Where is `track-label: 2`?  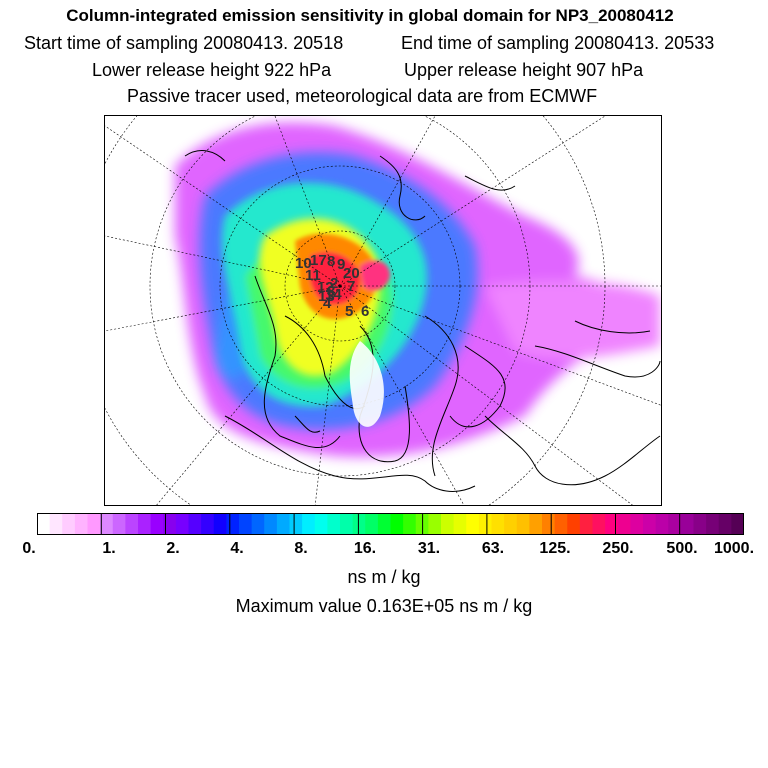 track-label: 2 is located at coordinates (334, 283).